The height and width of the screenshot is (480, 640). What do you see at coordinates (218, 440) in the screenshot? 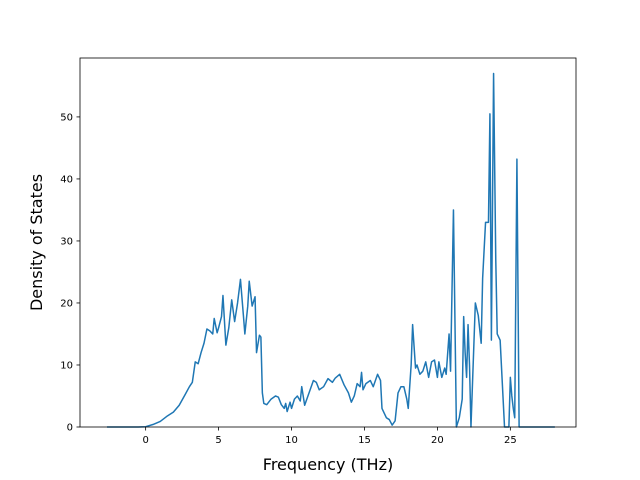
I see `x-tick-label: 5` at bounding box center [218, 440].